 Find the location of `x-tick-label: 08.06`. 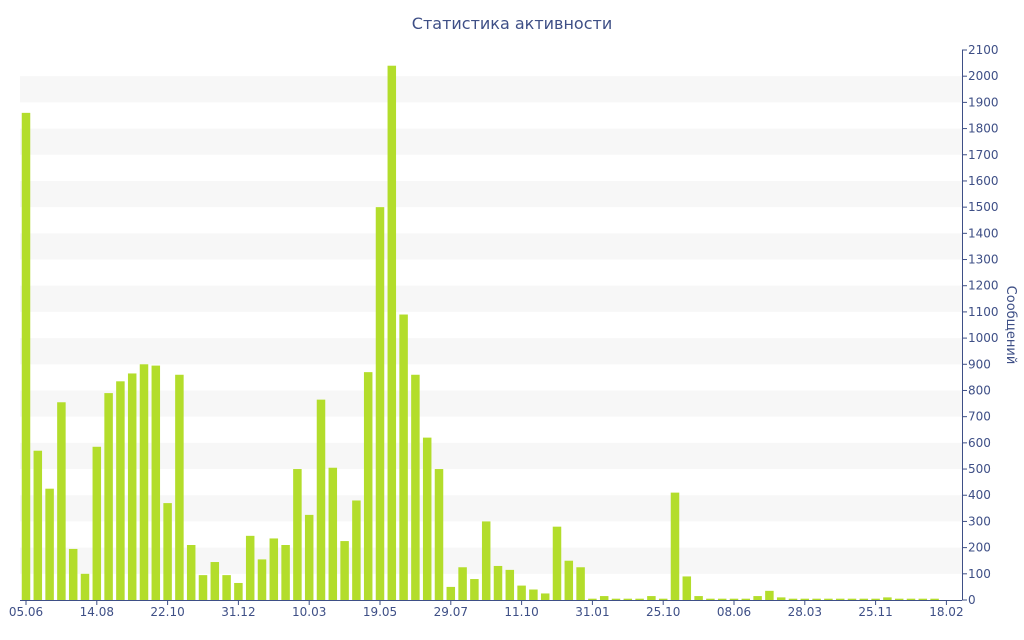

x-tick-label: 08.06 is located at coordinates (734, 612).